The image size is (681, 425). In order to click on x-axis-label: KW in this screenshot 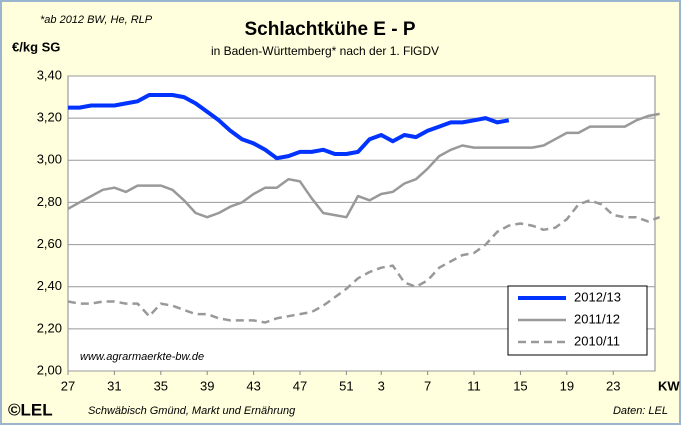, I will do `click(669, 385)`.